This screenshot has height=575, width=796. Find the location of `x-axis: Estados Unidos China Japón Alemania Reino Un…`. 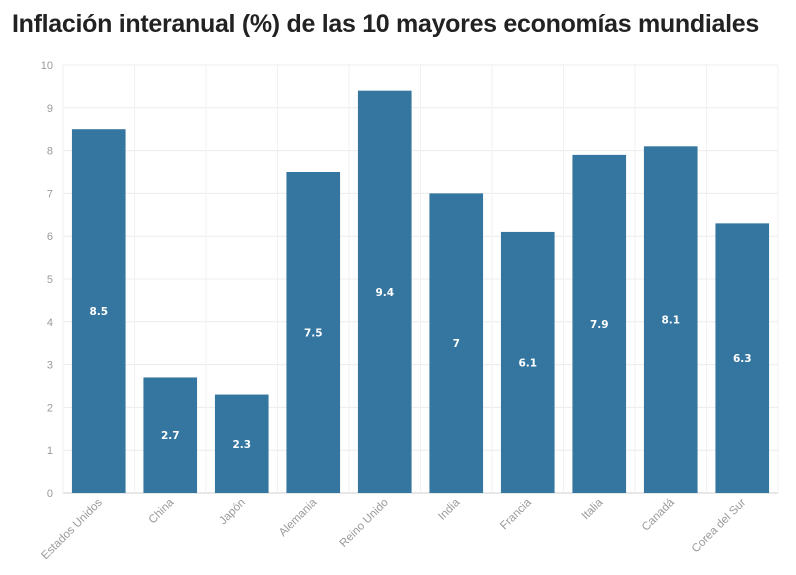

x-axis: Estados Unidos China Japón Alemania Reino Un… is located at coordinates (393, 529).